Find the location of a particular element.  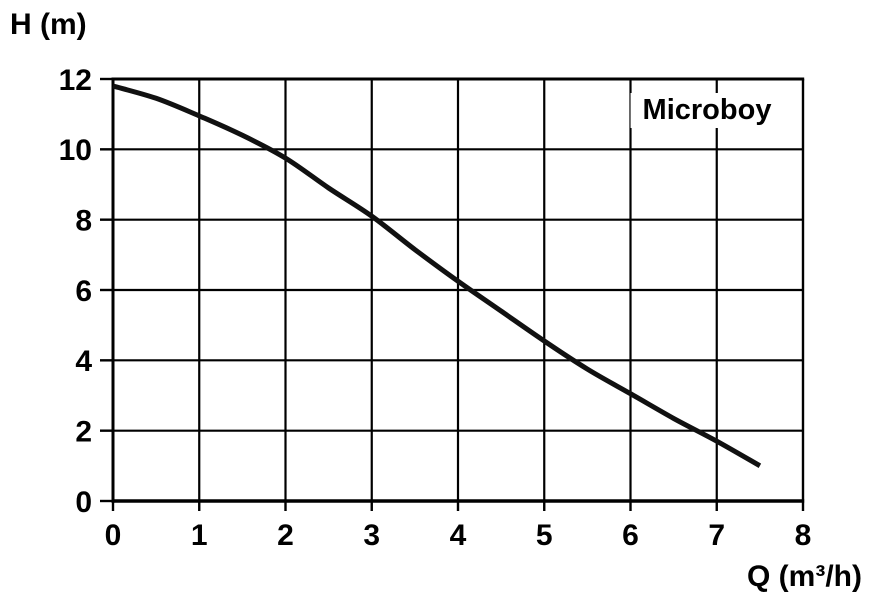

x-tick-label: 3 is located at coordinates (371, 535).